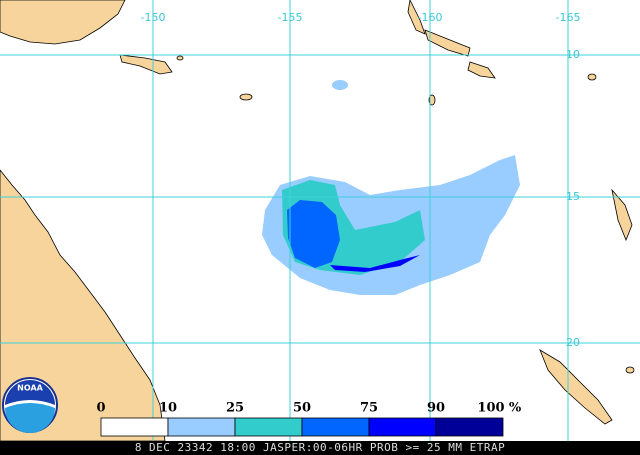 This screenshot has width=640, height=455. I want to click on legend-label: 10, so click(168, 408).